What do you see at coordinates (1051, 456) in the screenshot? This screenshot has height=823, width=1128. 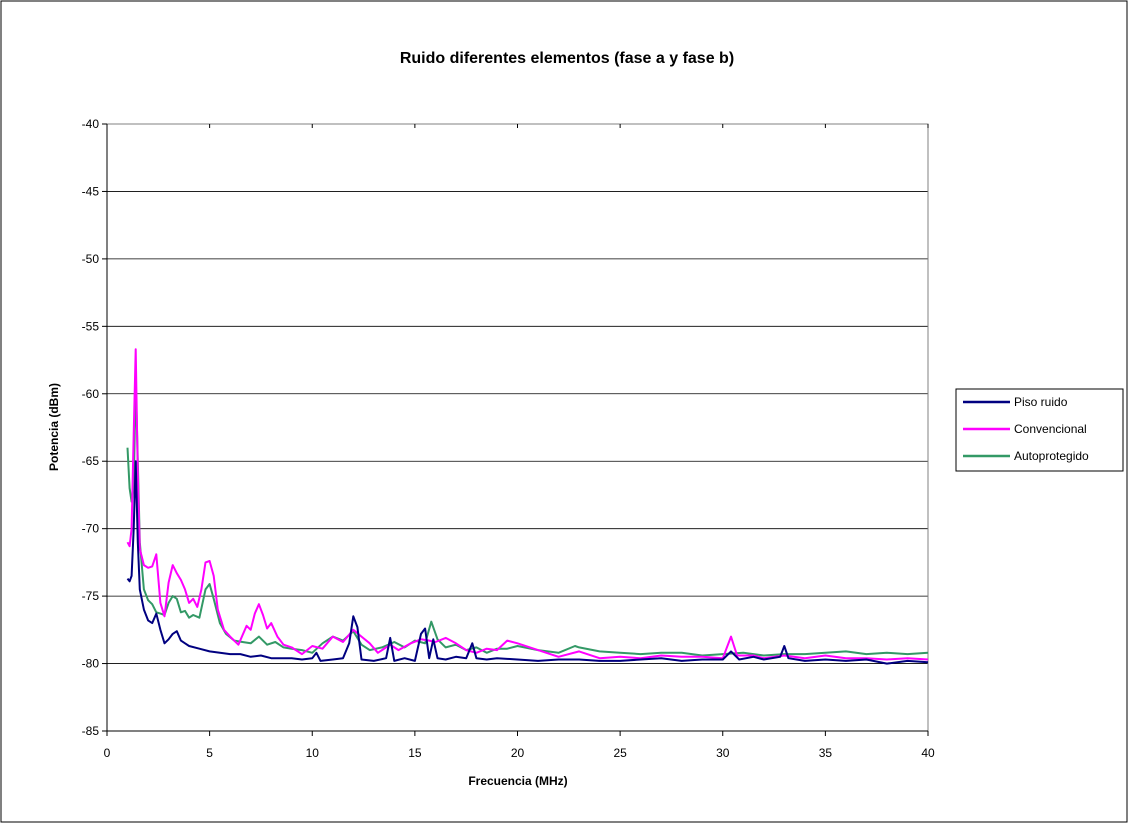 I see `legend-label: Autoprotegido` at bounding box center [1051, 456].